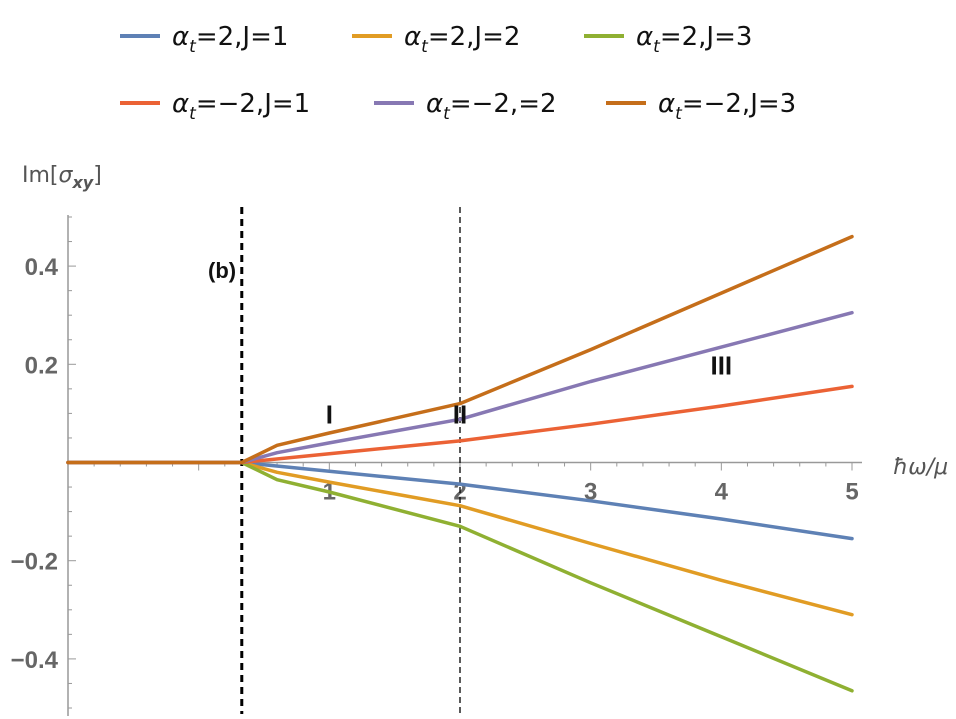 The width and height of the screenshot is (956, 719). Describe the element at coordinates (491, 106) in the screenshot. I see `legend-label: αt=−2,=2` at that location.